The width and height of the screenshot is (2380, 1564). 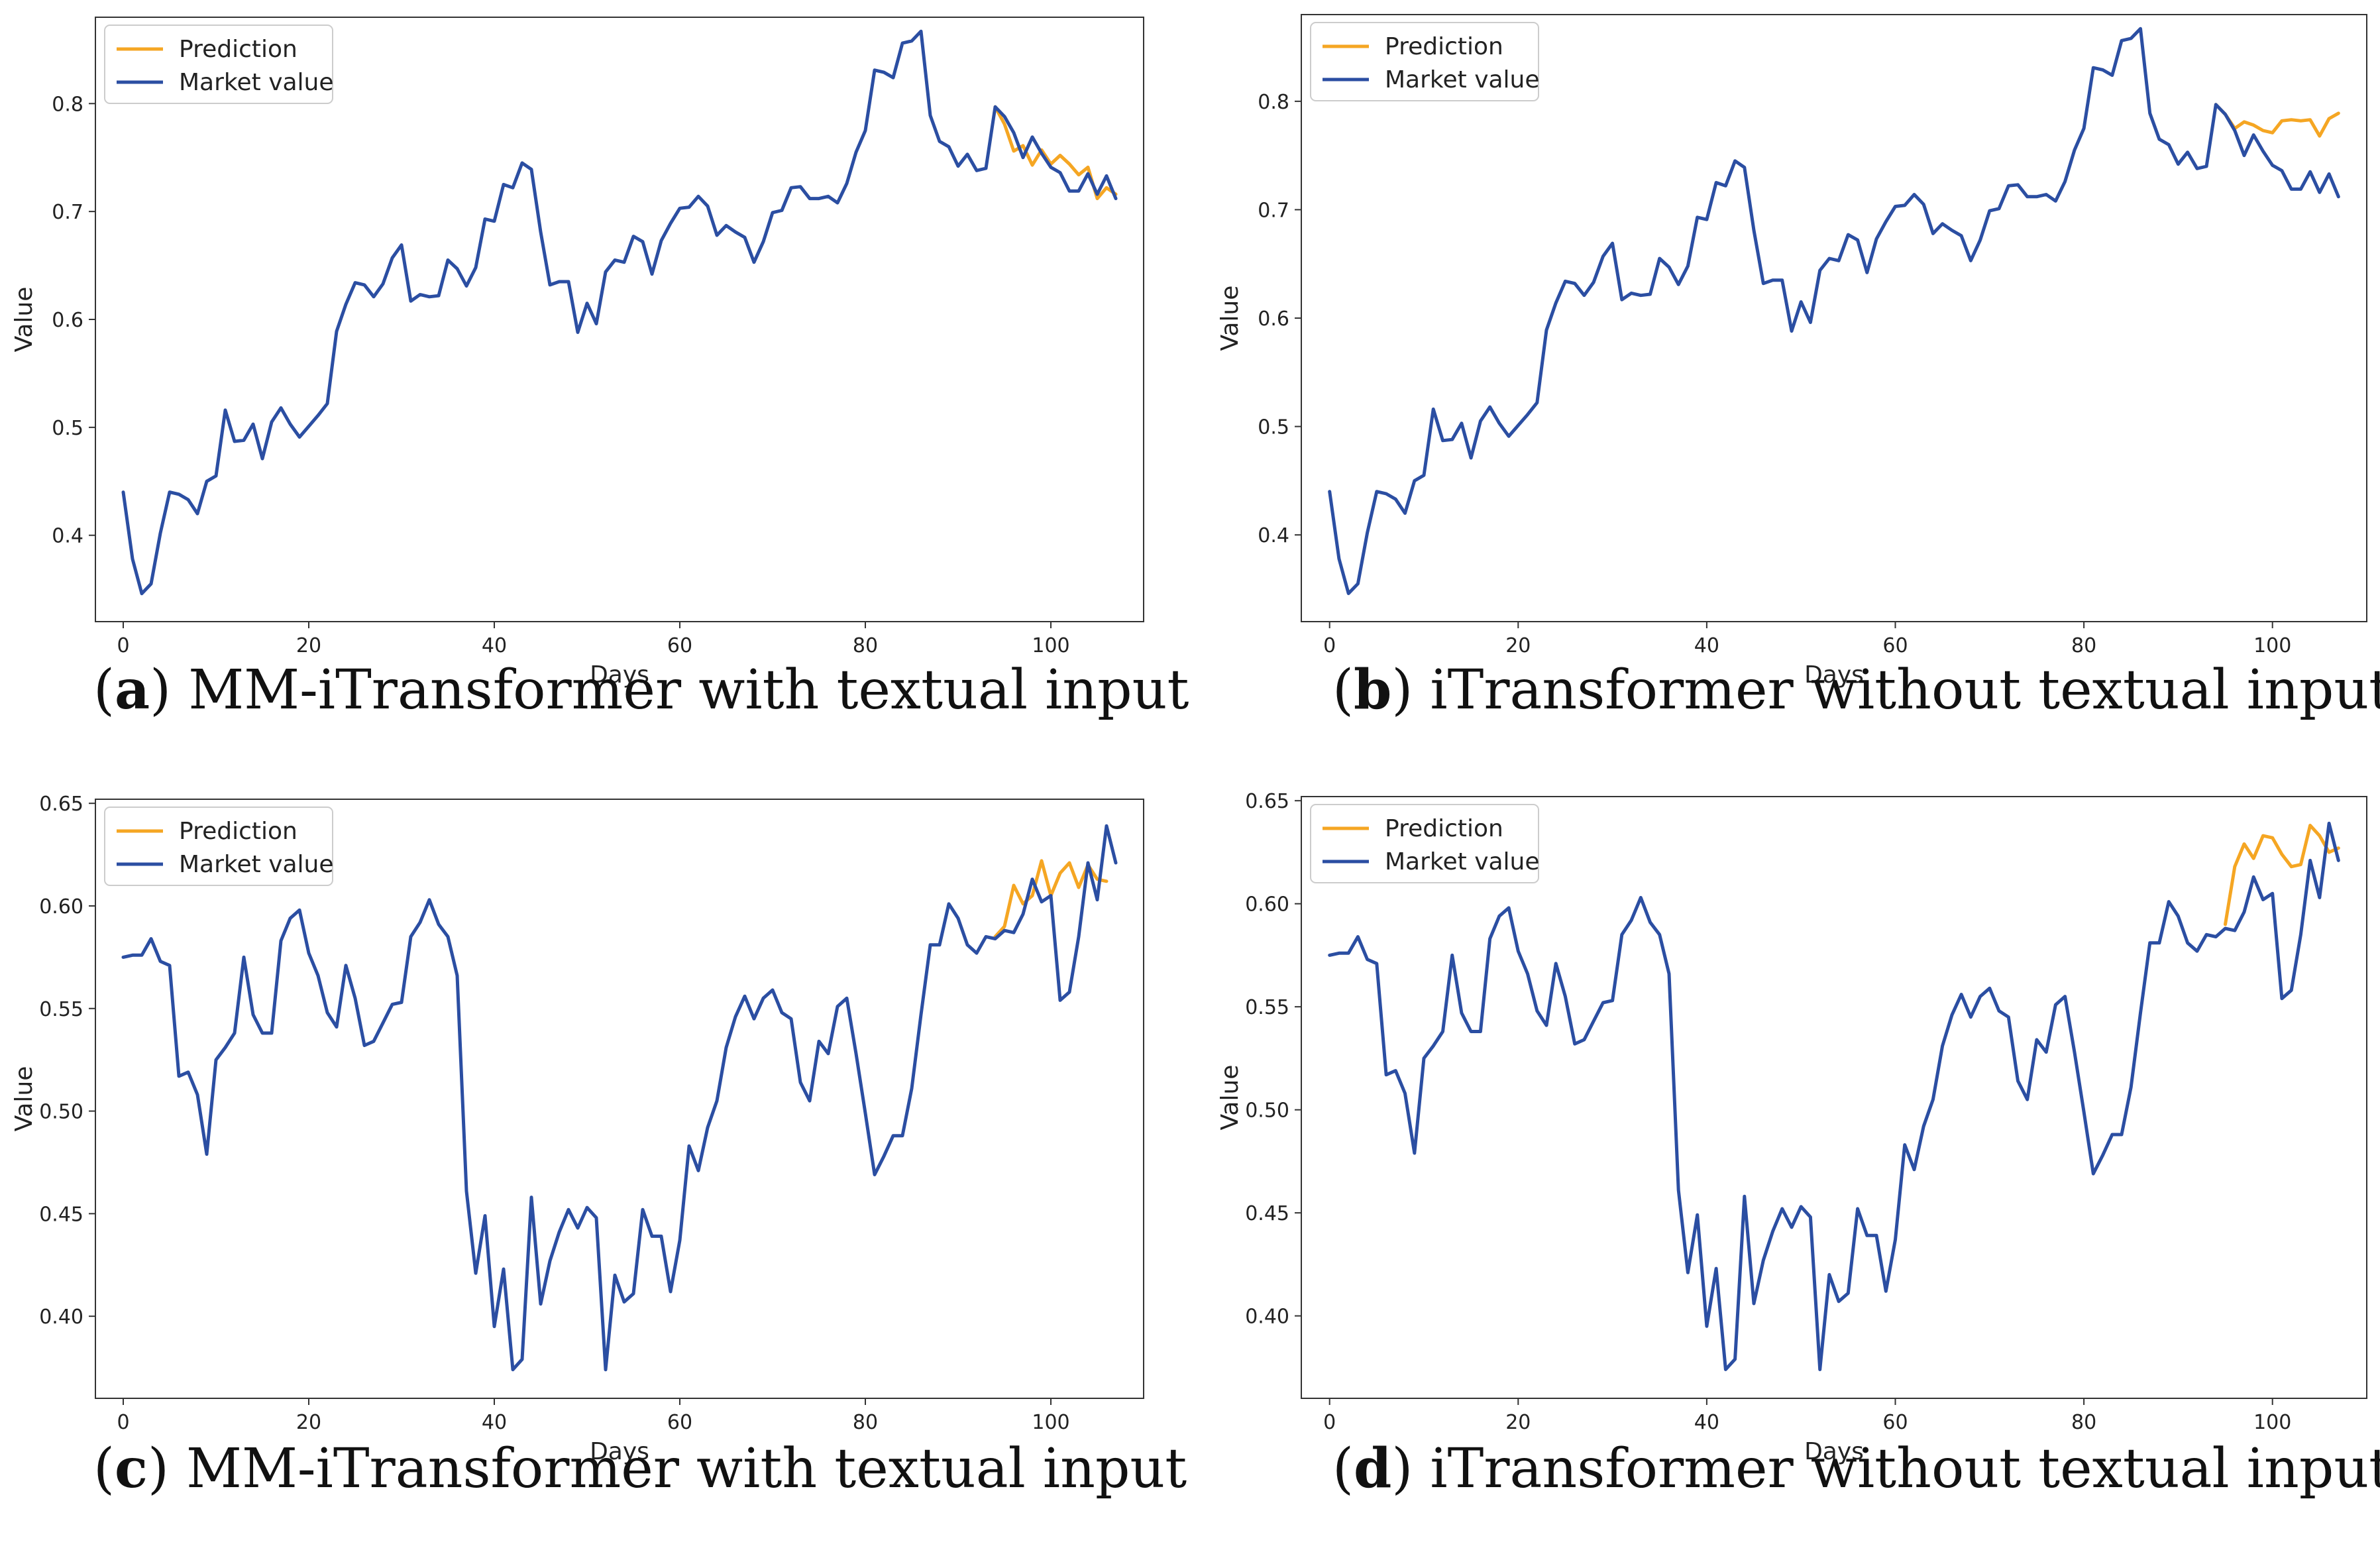 What do you see at coordinates (1856, 1468) in the screenshot?
I see `caption-d: (d) iTransformer without textual input` at bounding box center [1856, 1468].